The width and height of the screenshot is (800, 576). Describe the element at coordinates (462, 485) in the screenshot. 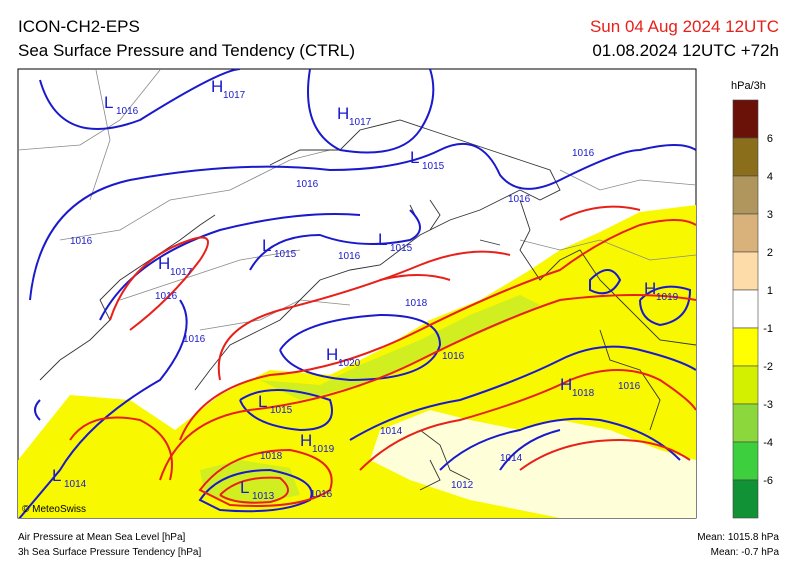

I see `isobar-label: 1012` at that location.